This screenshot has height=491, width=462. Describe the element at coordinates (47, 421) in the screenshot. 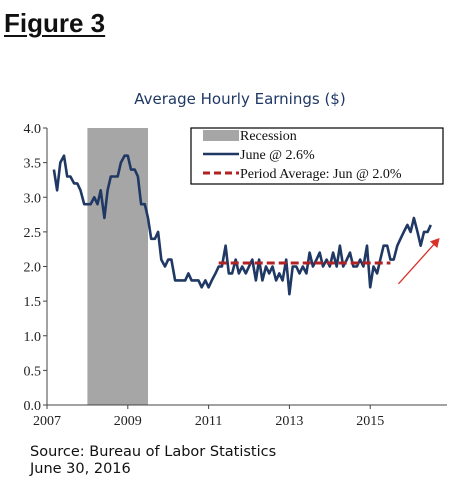

I see `x-tick-label: 2007` at that location.